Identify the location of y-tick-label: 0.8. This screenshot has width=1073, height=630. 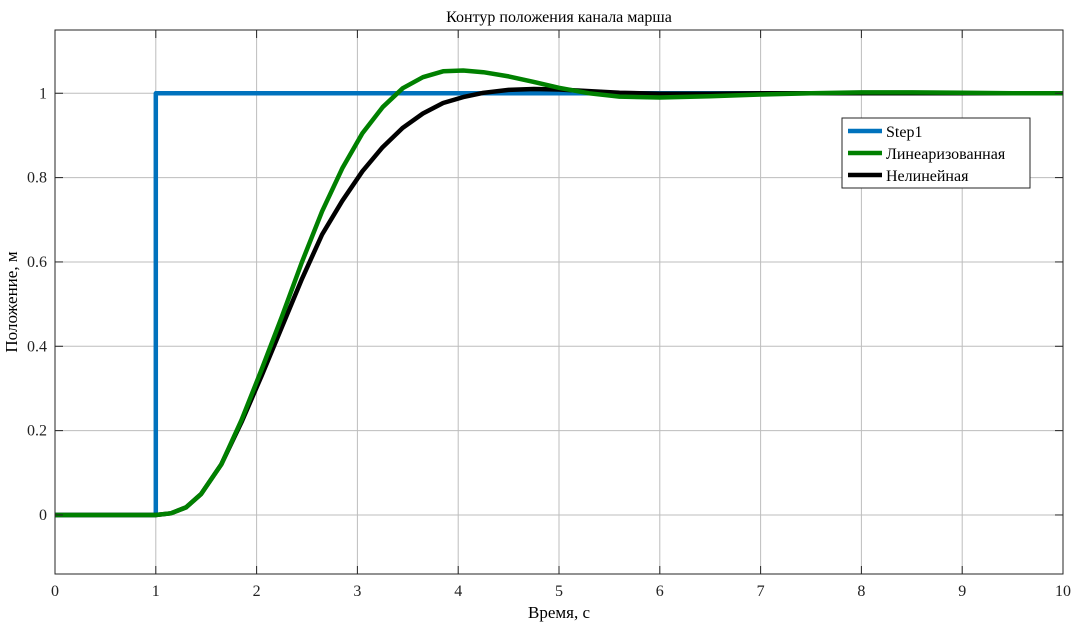
(37, 178).